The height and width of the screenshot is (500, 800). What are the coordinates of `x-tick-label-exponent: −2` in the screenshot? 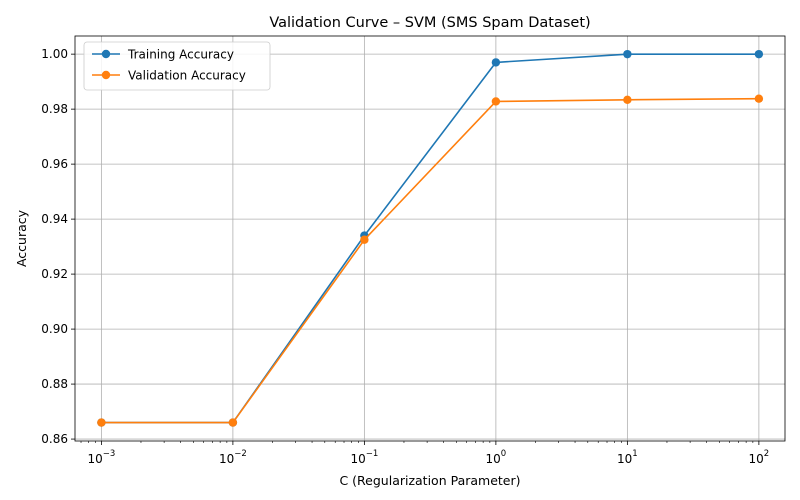 It's located at (240, 454).